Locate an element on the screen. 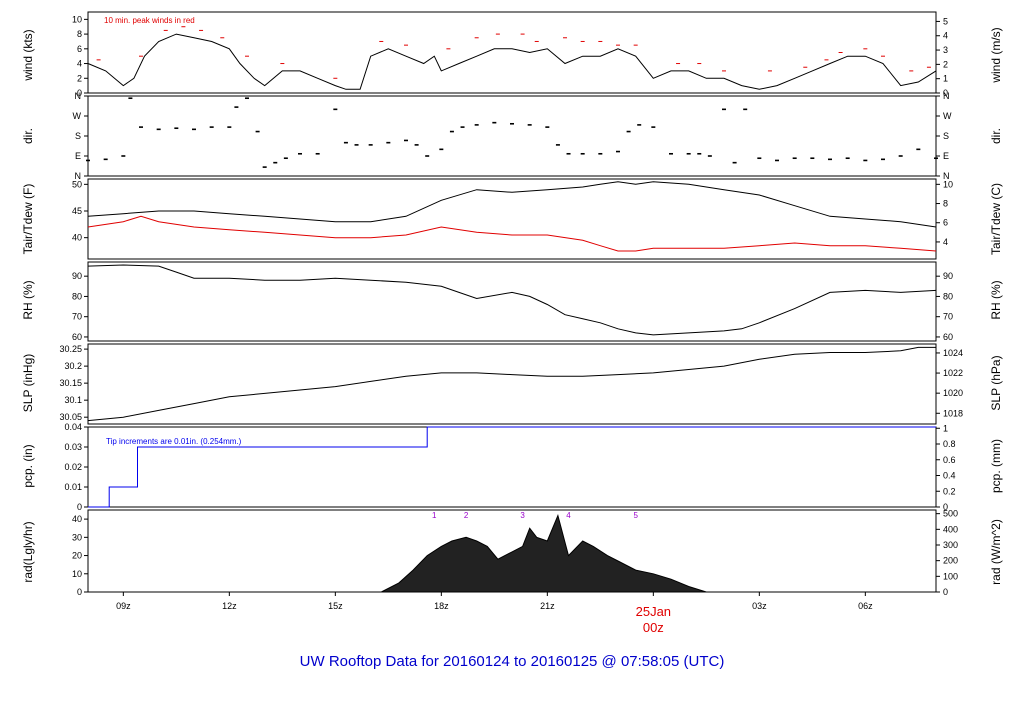 Image resolution: width=1024 pixels, height=705 pixels. pcp-ytick-label: 0.04 is located at coordinates (73, 427).